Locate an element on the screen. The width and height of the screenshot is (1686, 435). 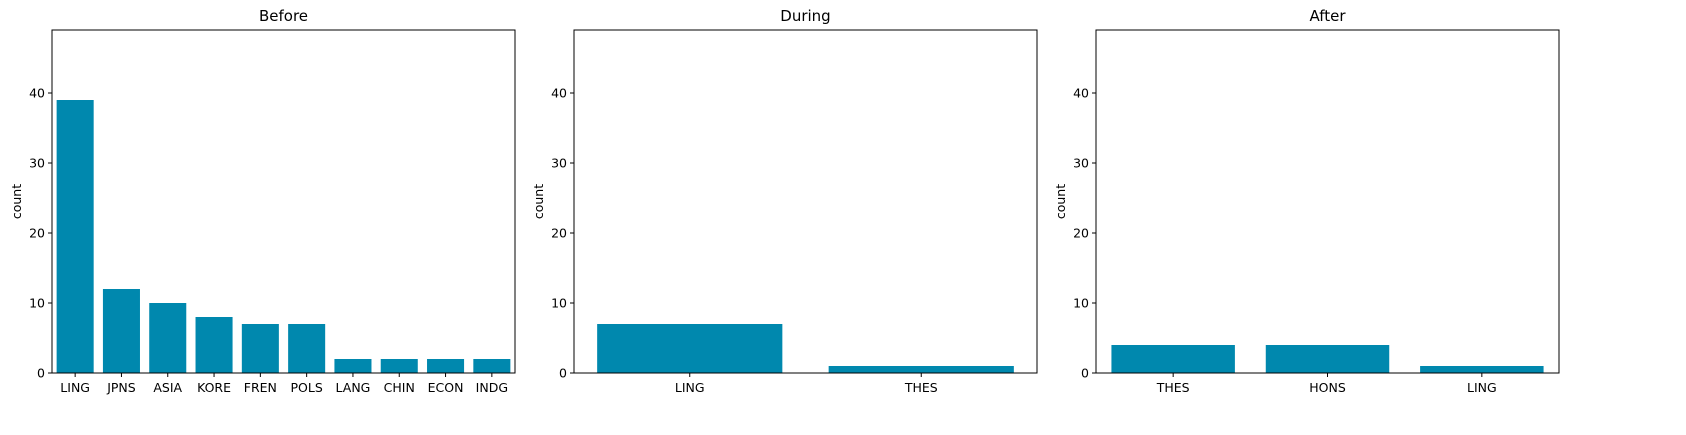
bar-indg is located at coordinates (492, 366).